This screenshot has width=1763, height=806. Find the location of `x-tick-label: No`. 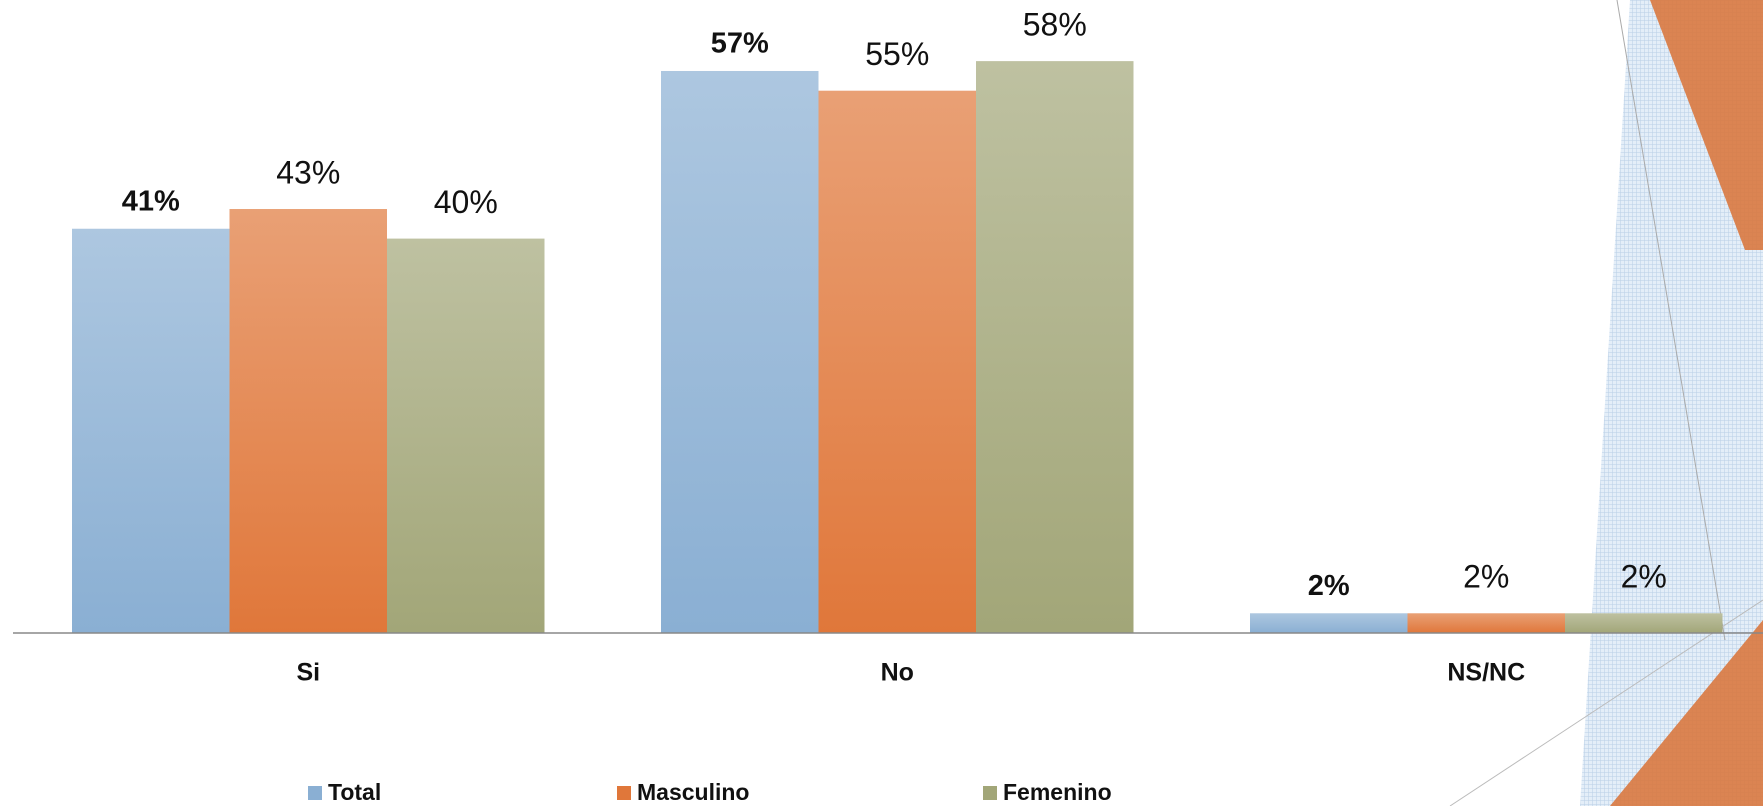

x-tick-label: No is located at coordinates (897, 673).